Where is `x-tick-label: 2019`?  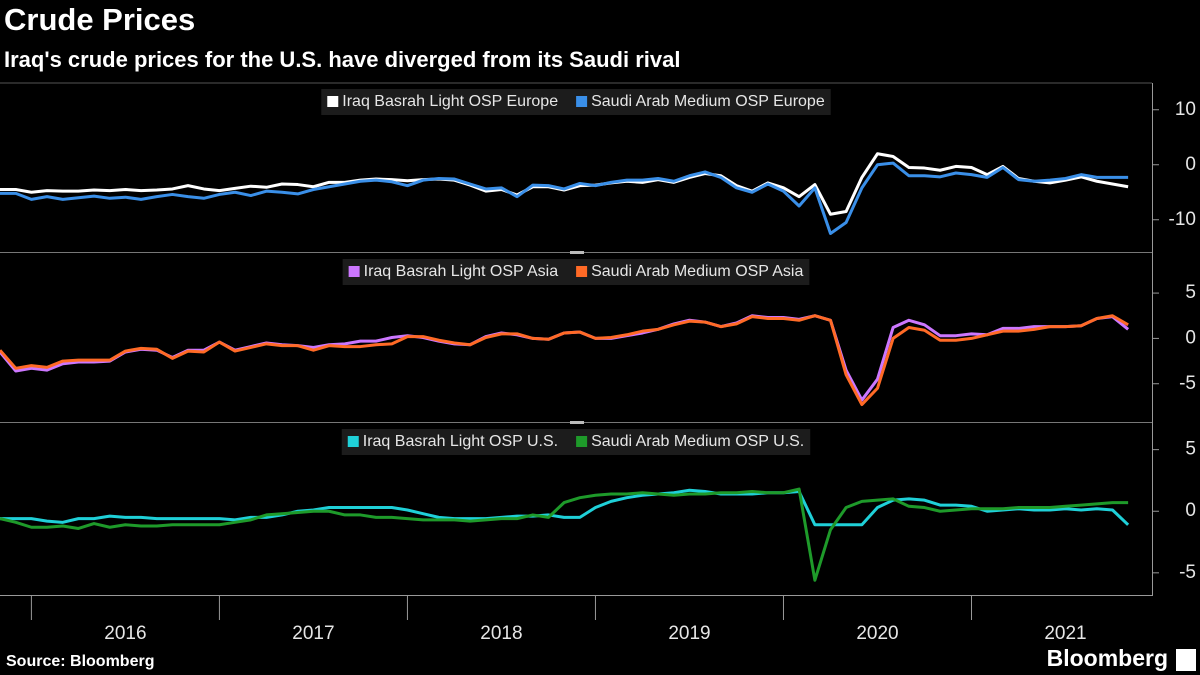 x-tick-label: 2019 is located at coordinates (689, 633).